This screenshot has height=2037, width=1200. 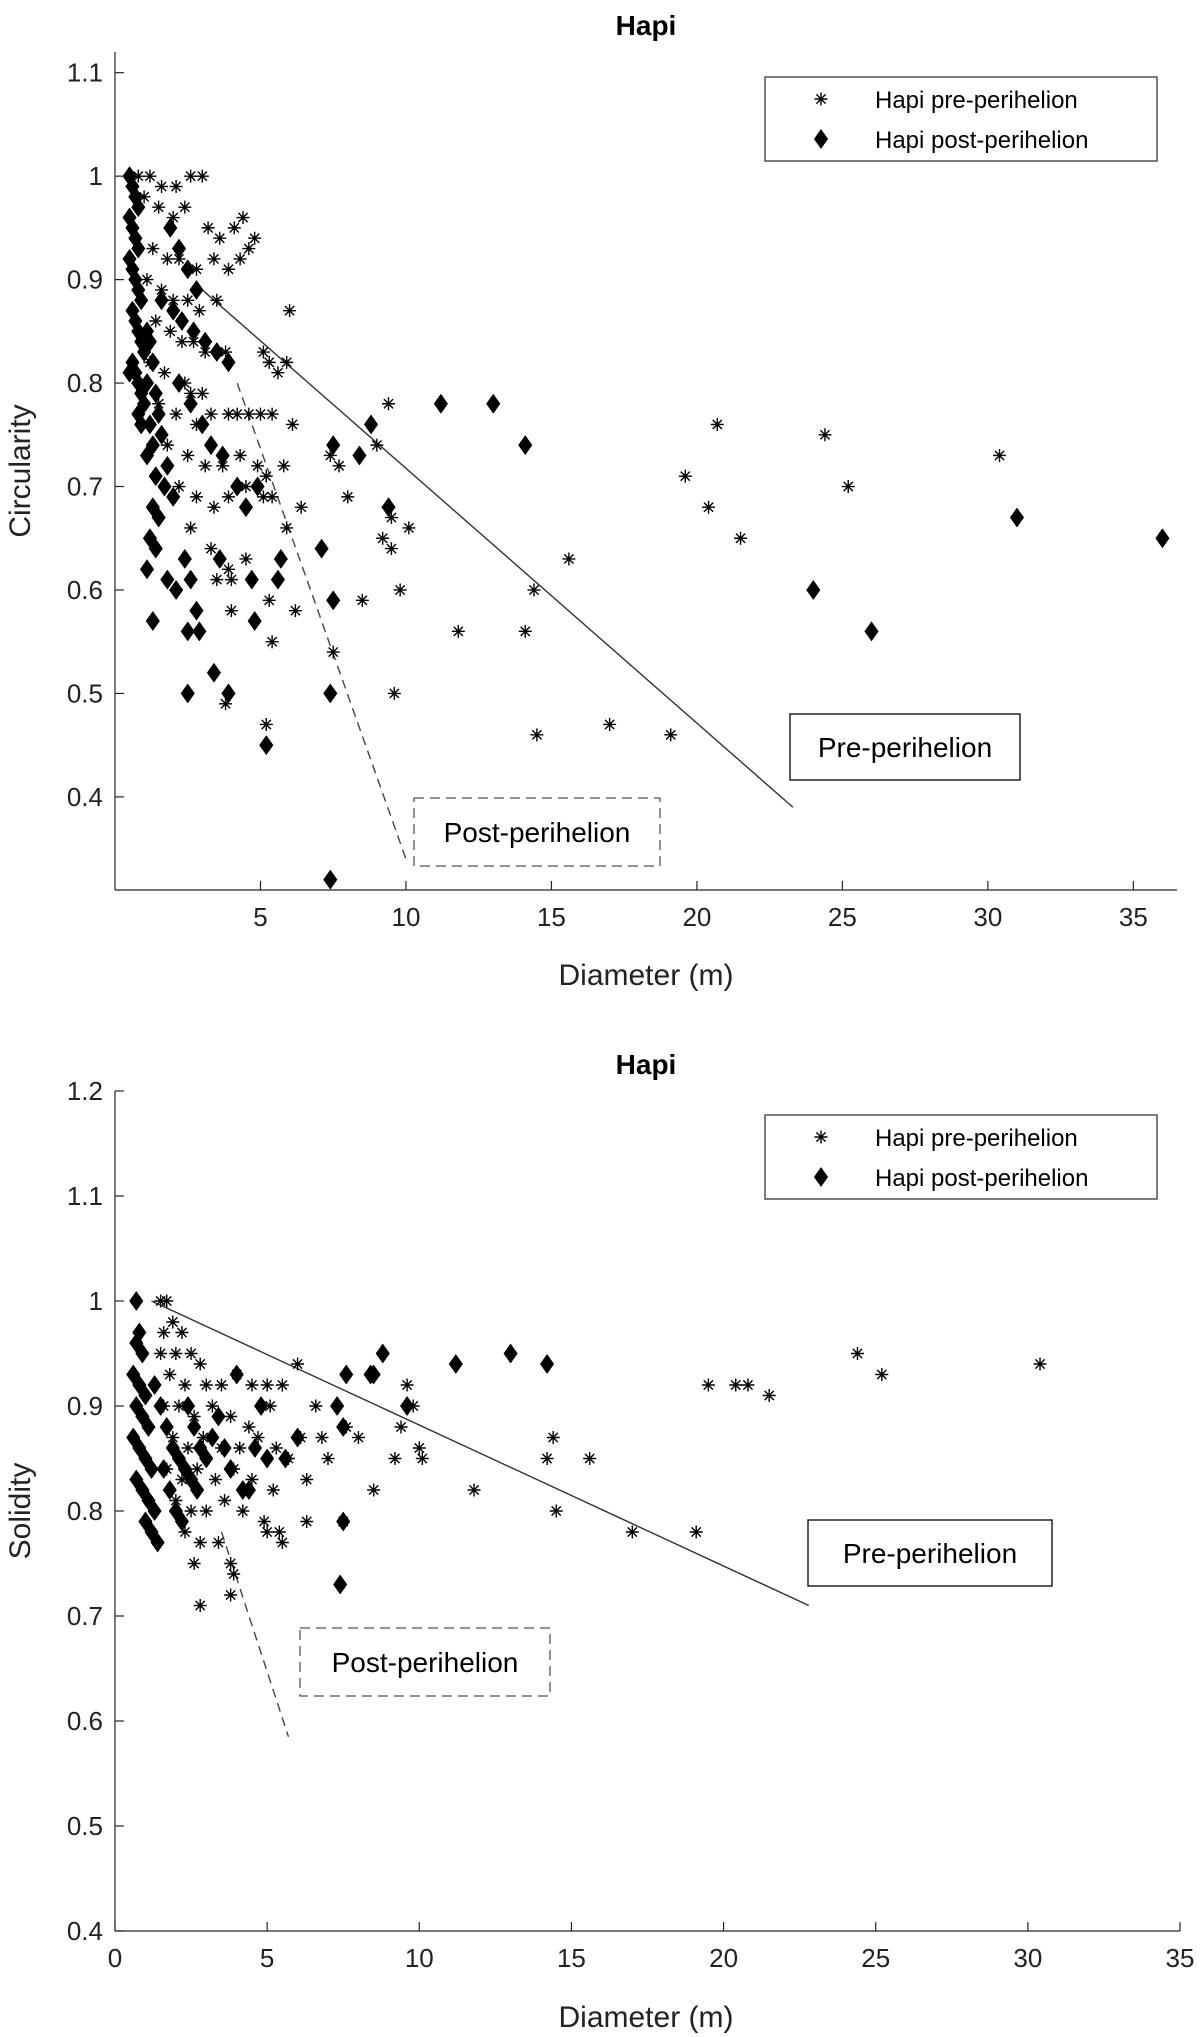 I want to click on y-tick-label: 1, so click(x=96, y=1301).